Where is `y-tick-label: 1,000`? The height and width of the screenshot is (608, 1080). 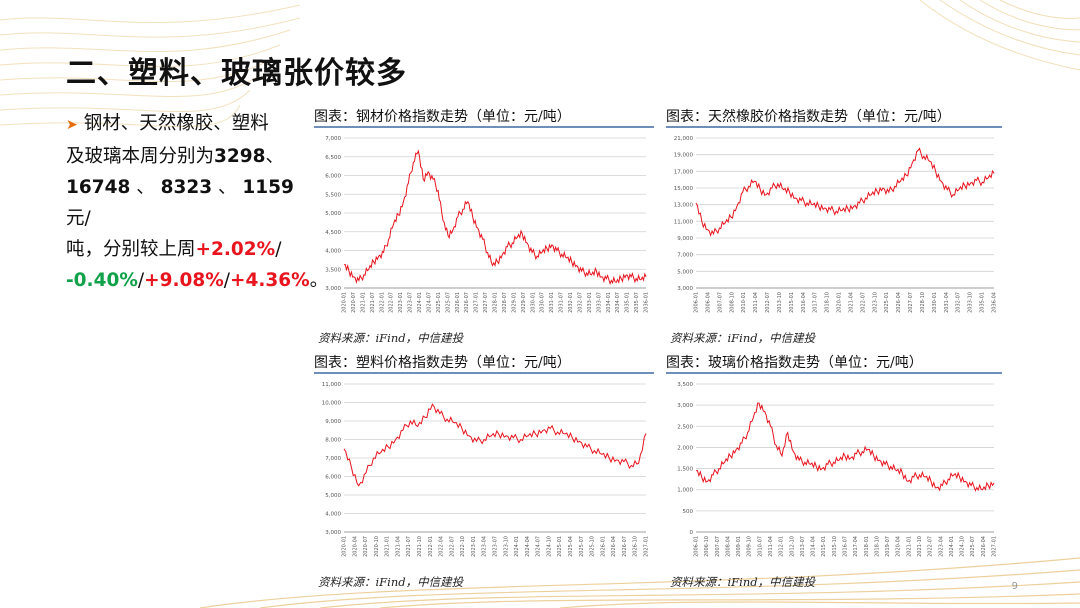
y-tick-label: 1,000 is located at coordinates (685, 491).